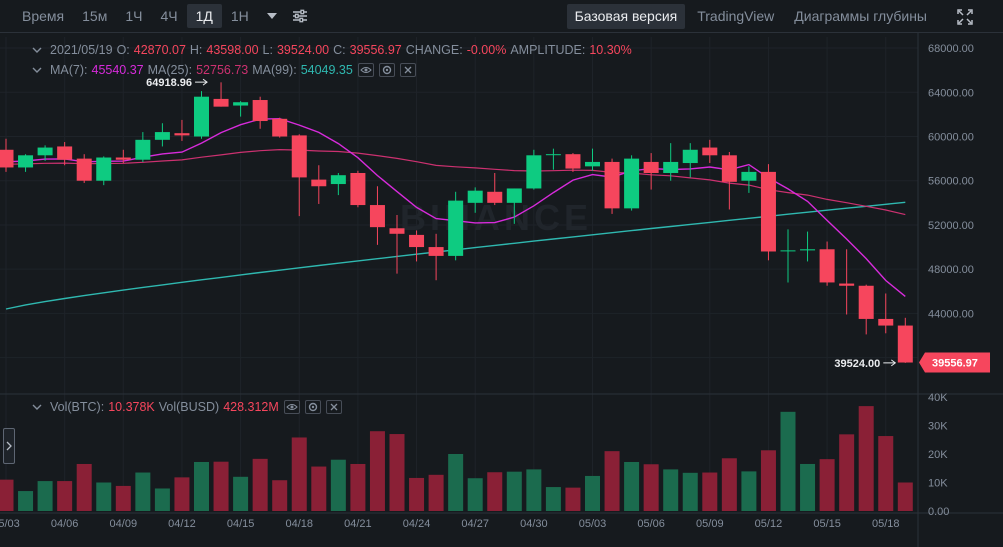  Describe the element at coordinates (272, 16) in the screenshot. I see `caret-down-icon` at that location.